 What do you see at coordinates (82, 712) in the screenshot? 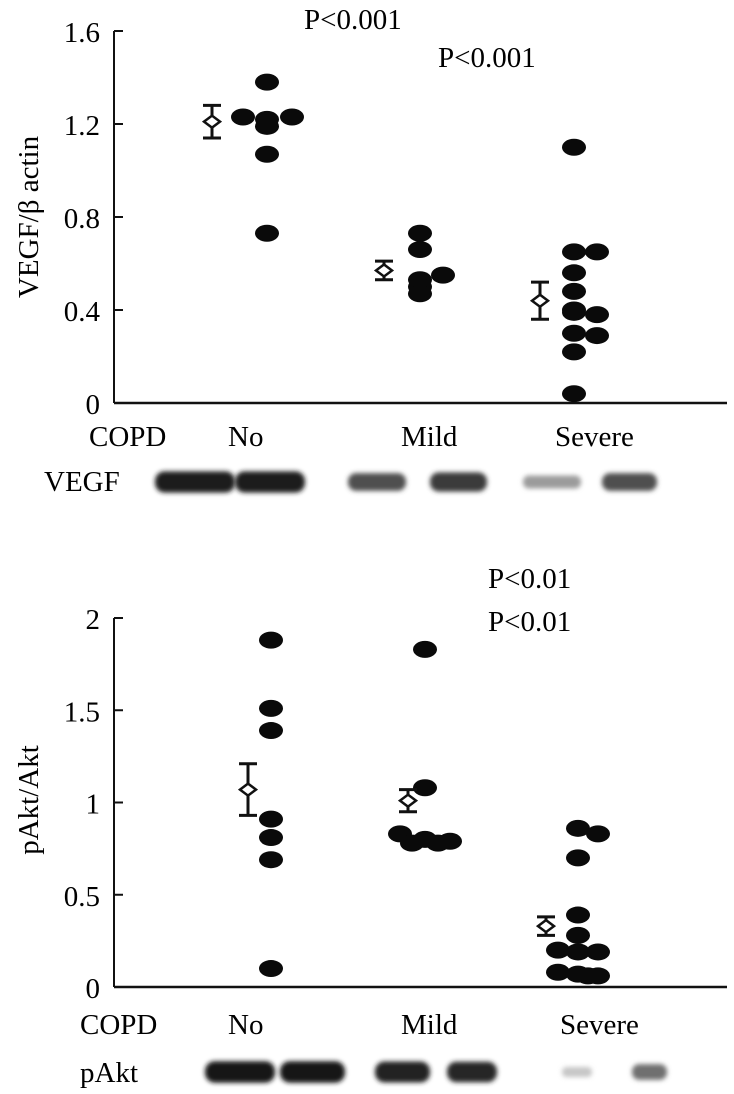
I see `y-tick-label: 1.5` at bounding box center [82, 712].